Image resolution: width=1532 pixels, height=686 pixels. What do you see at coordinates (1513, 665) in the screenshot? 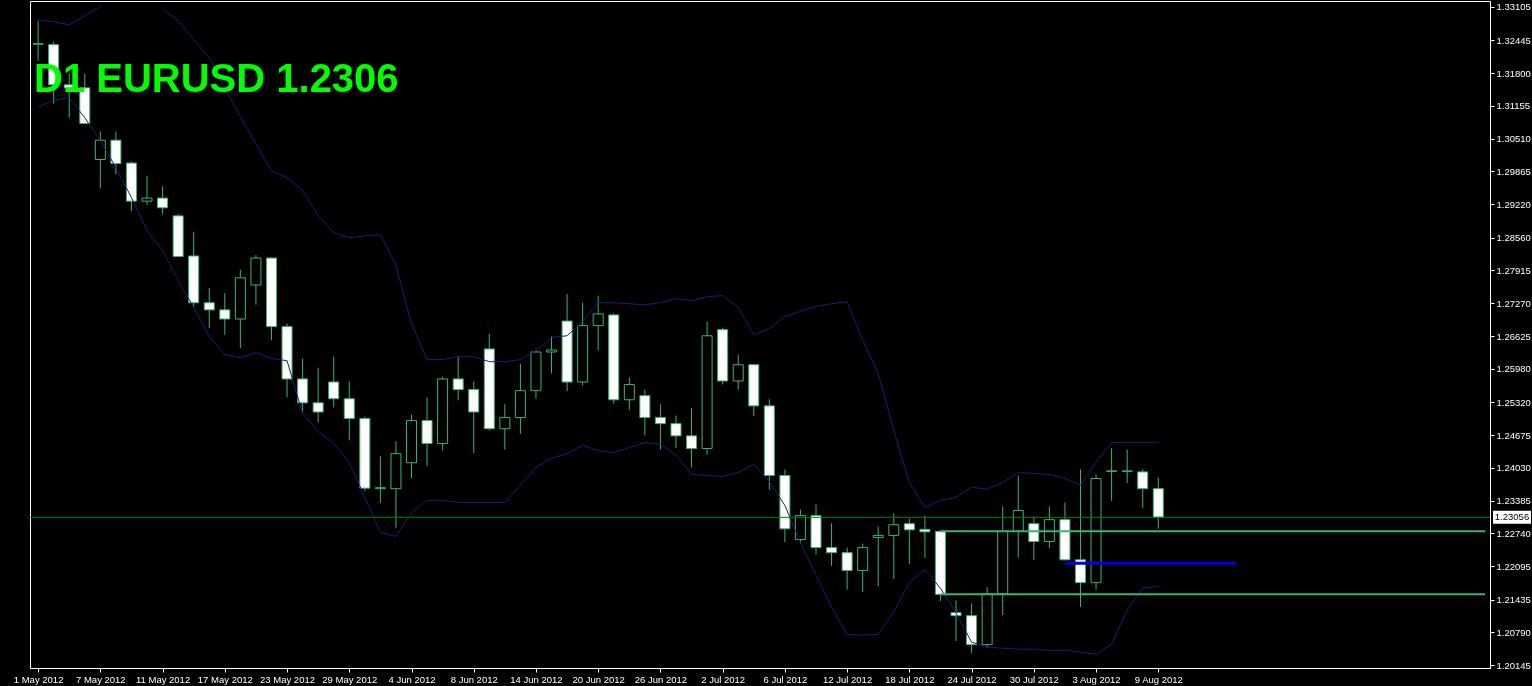
I see `y-tick-label: 1.20145` at bounding box center [1513, 665].